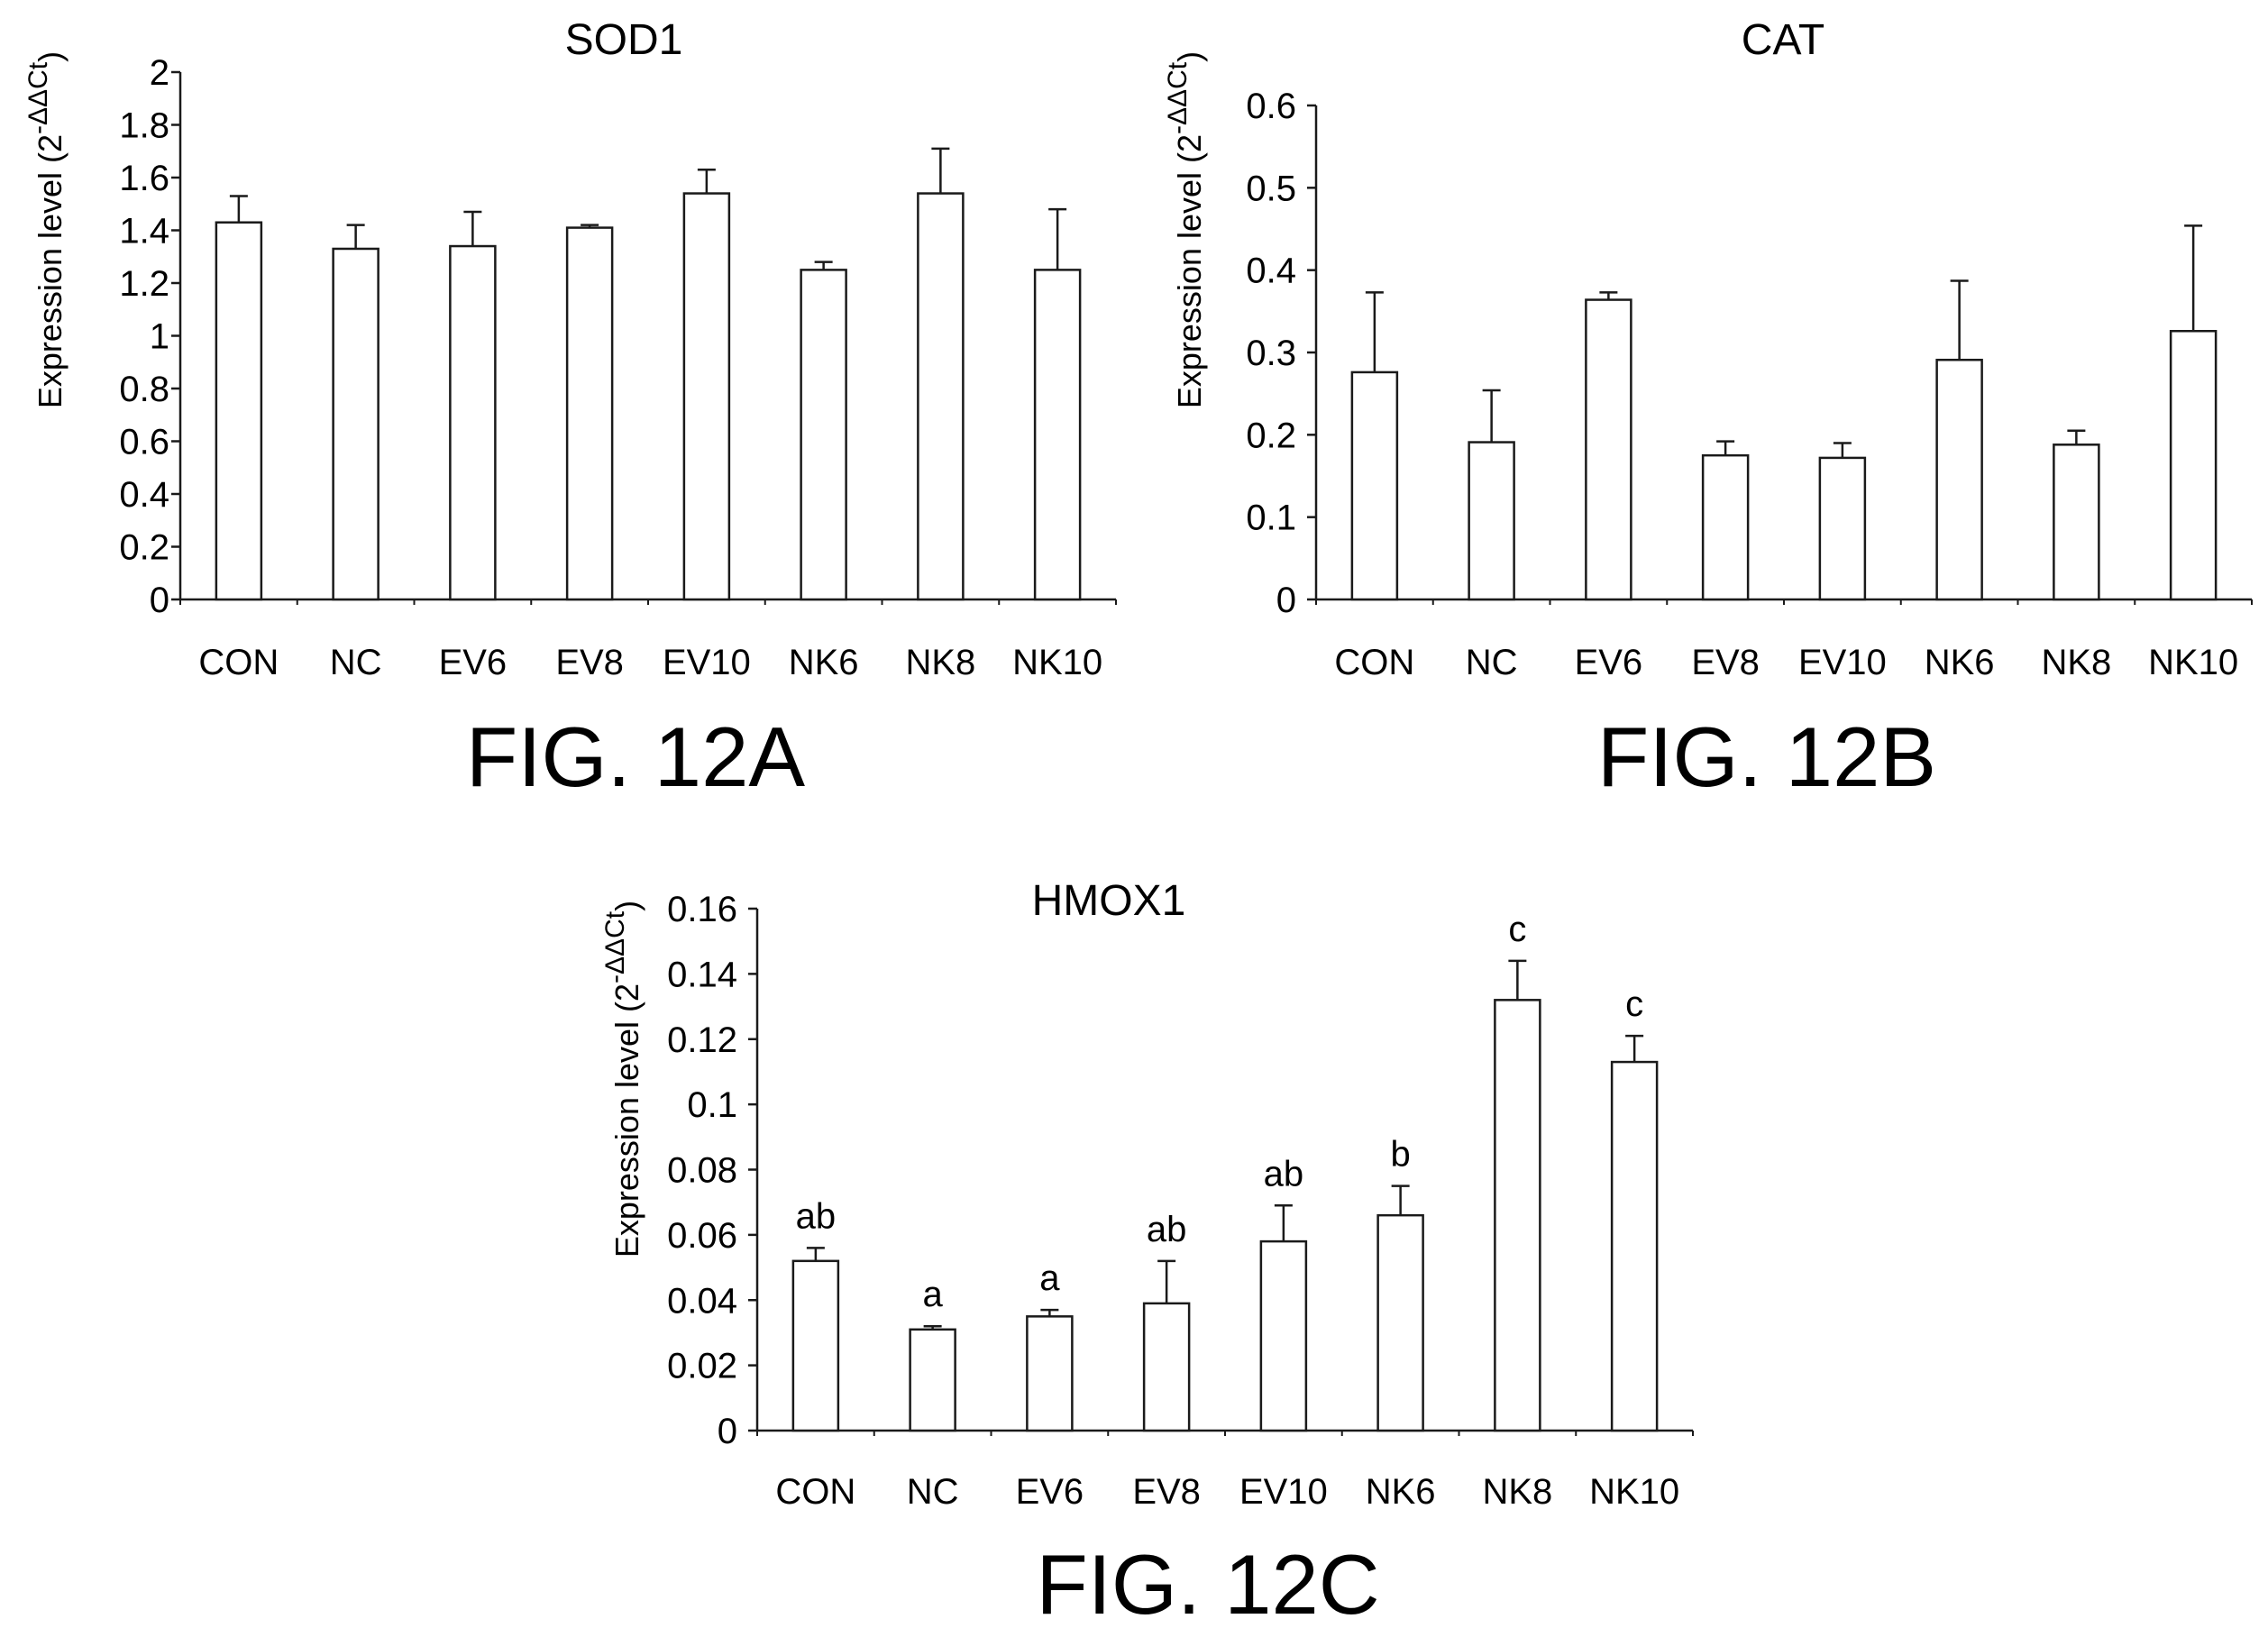  I want to click on y-tick-label: 0.02, so click(702, 1366).